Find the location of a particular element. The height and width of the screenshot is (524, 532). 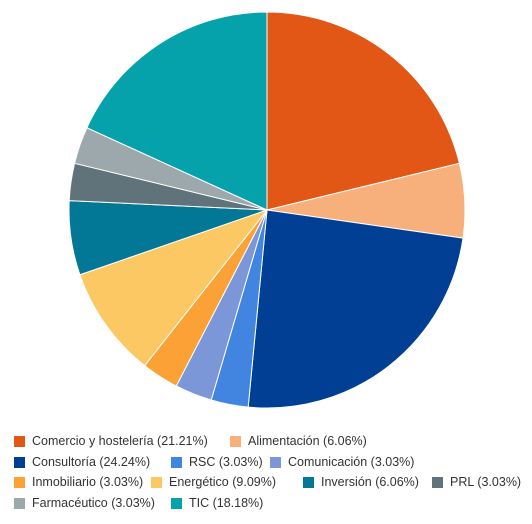

legend-item-farmaceutico: Farmacéutico (3.03%) is located at coordinates (84, 503).